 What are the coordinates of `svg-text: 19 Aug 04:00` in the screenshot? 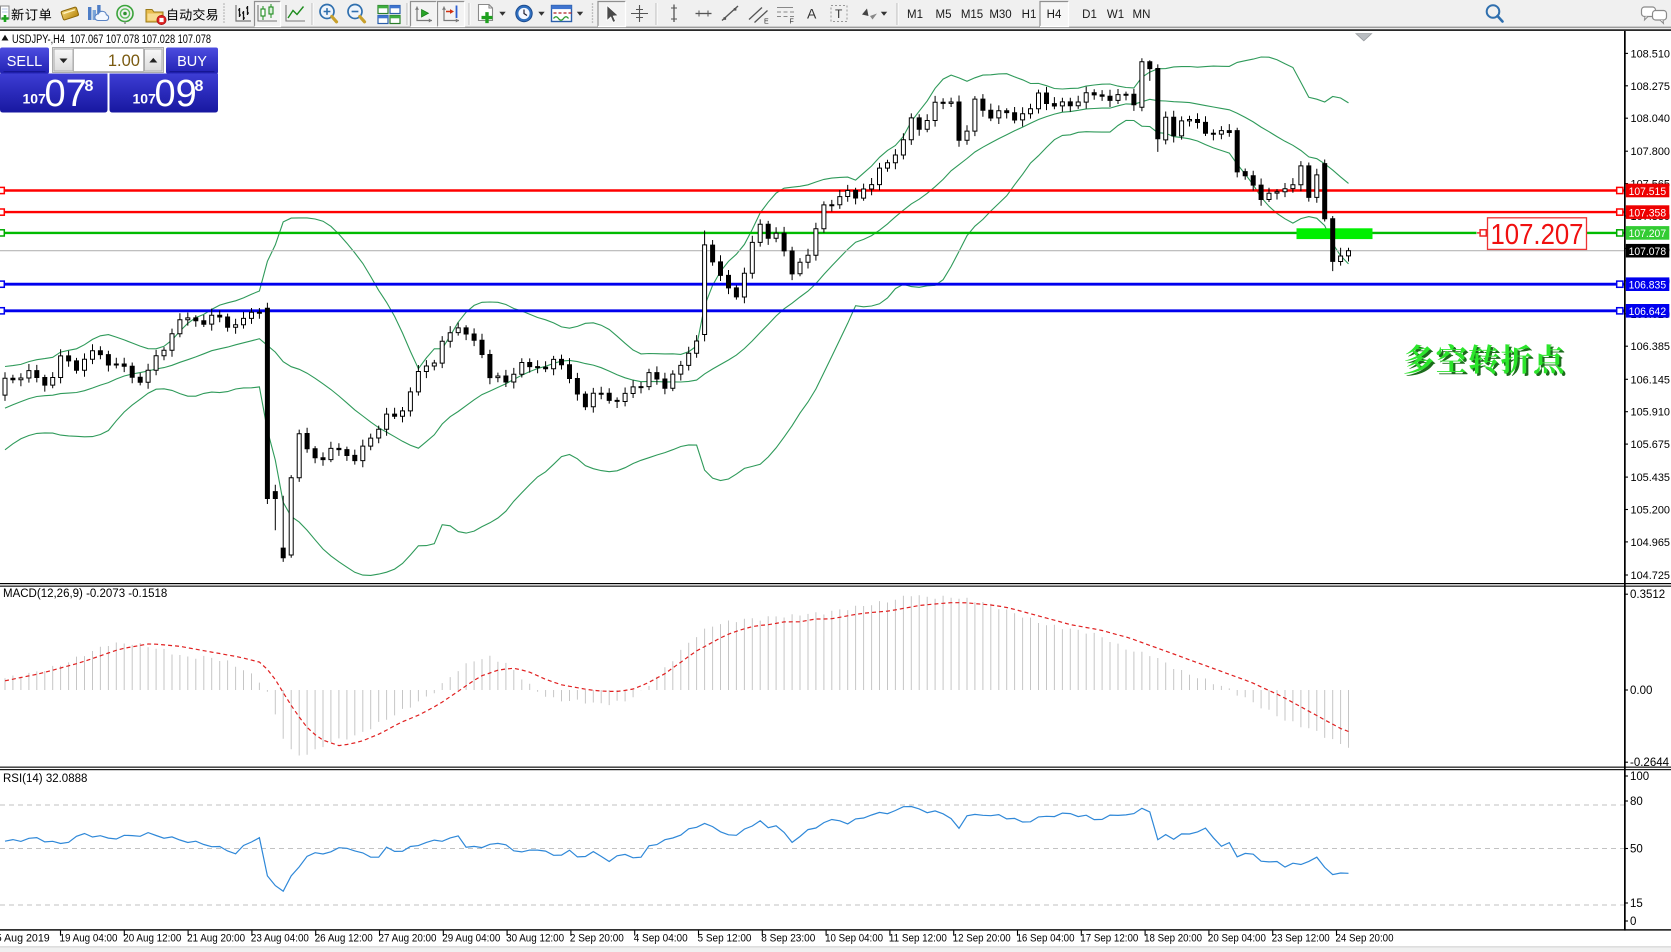 It's located at (89, 939).